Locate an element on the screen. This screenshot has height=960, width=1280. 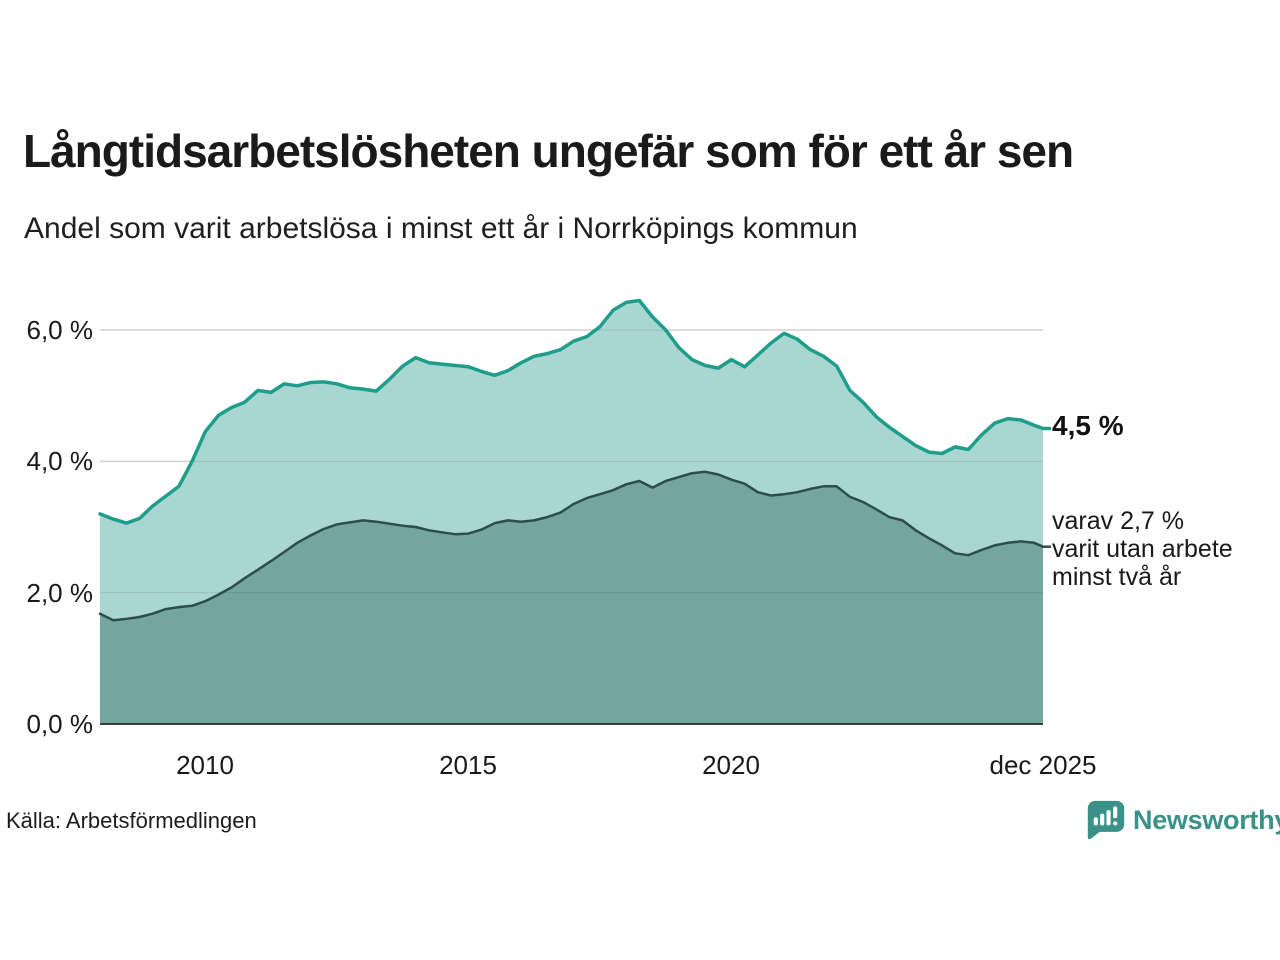
y-axis-tick-label: 0,0 % is located at coordinates (60, 724).